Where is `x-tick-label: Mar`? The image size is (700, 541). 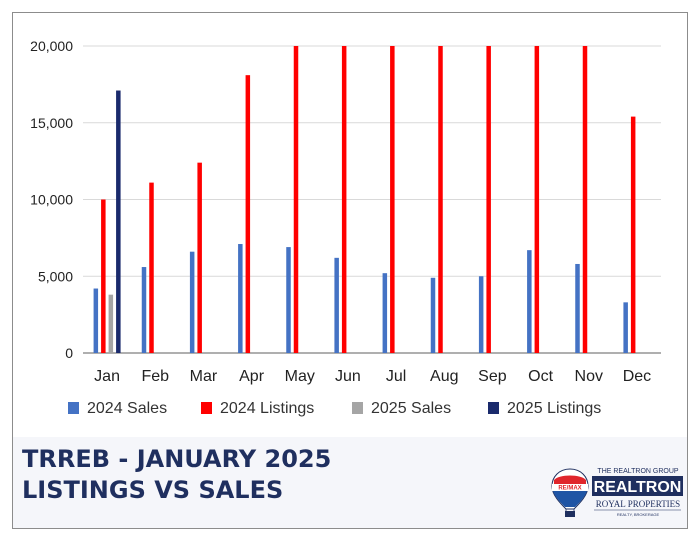 x-tick-label: Mar is located at coordinates (204, 376).